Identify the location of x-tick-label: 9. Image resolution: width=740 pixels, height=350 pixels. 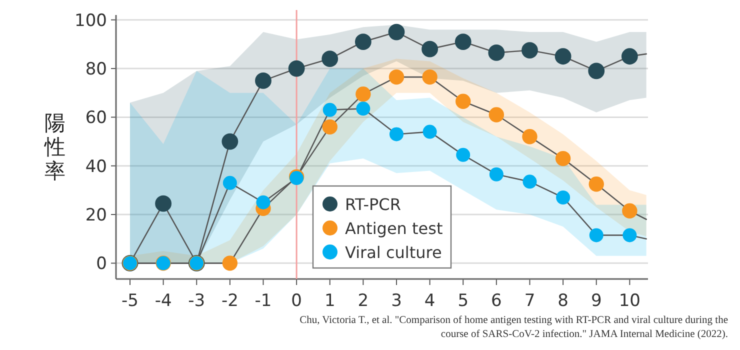
(596, 301).